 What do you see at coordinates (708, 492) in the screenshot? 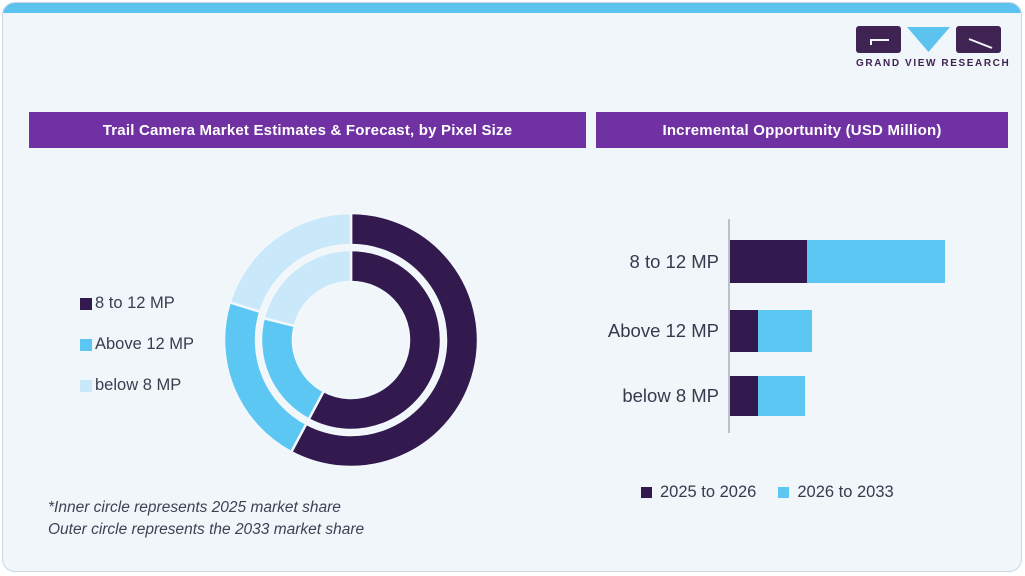
I see `legend-label: 2025 to 2026` at bounding box center [708, 492].